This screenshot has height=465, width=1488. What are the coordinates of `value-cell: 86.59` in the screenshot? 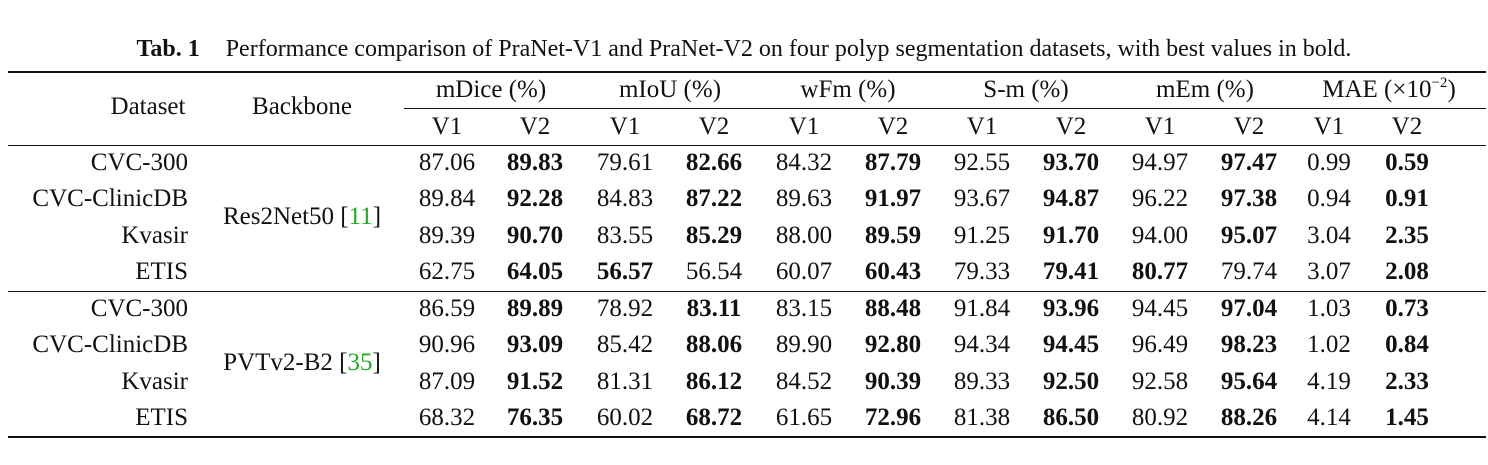 It's located at (447, 308).